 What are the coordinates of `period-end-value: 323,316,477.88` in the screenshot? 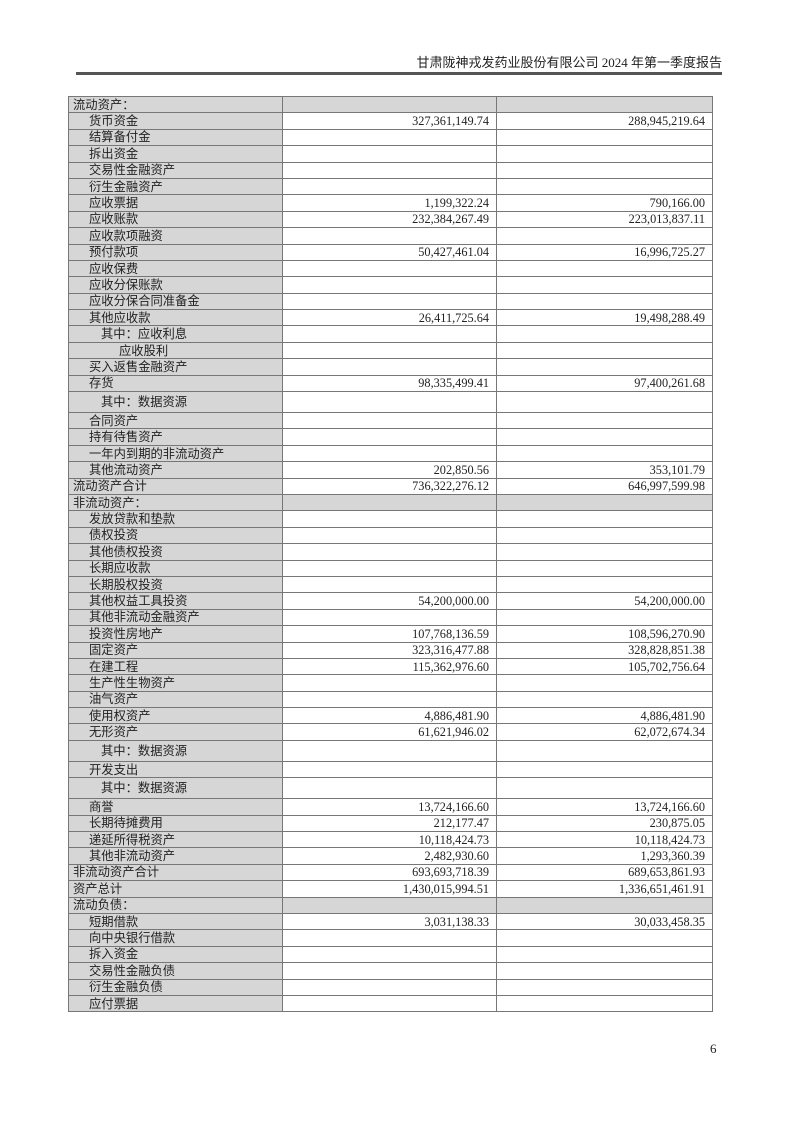 It's located at (389, 650).